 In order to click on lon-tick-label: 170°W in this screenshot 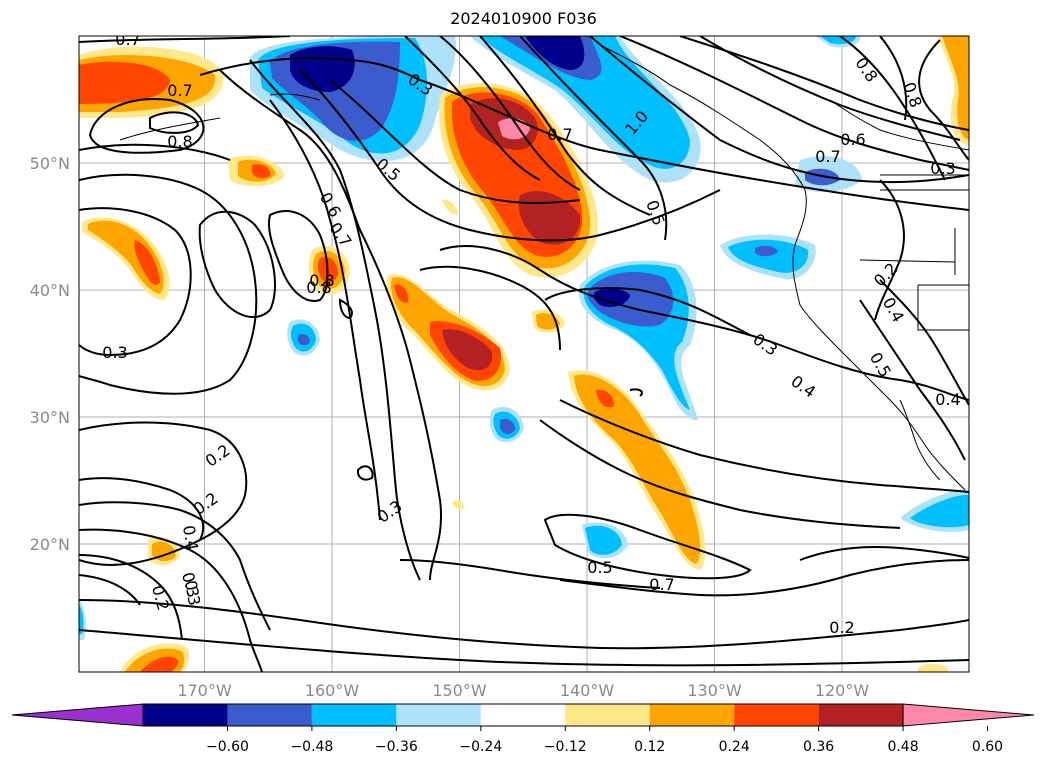, I will do `click(204, 690)`.